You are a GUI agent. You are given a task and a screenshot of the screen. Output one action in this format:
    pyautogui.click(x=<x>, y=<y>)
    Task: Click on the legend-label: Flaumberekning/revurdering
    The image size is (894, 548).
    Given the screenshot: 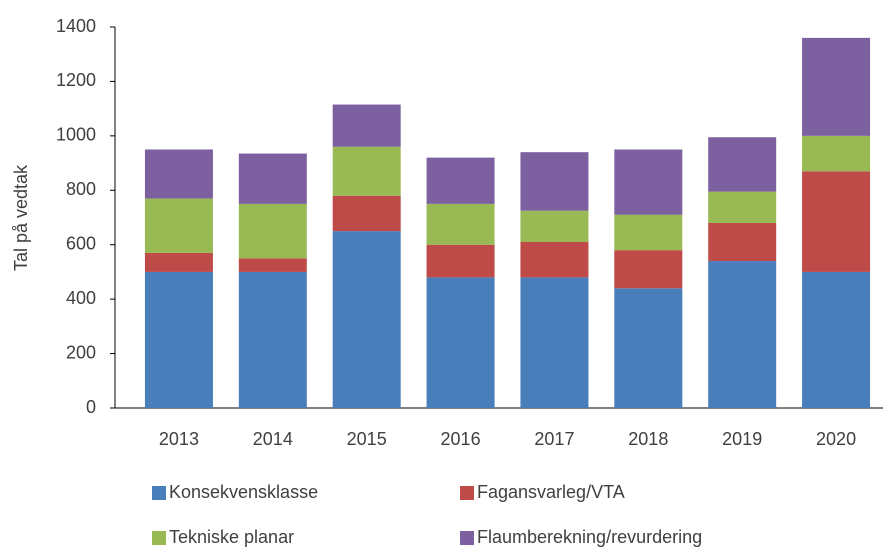 What is the action you would take?
    pyautogui.click(x=589, y=537)
    